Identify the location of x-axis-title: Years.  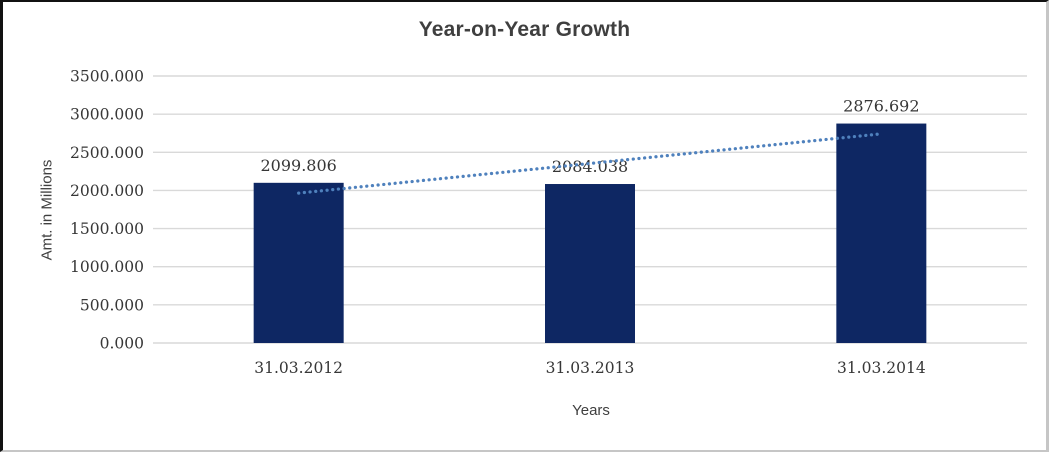
(591, 410).